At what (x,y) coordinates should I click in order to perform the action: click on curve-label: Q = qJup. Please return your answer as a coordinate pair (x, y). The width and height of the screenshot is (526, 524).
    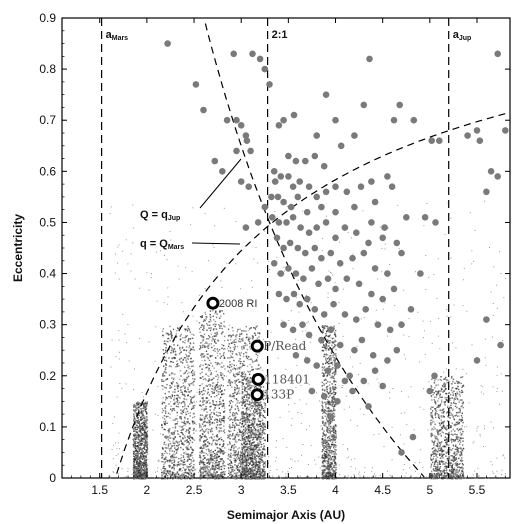
    Looking at the image, I should click on (160, 215).